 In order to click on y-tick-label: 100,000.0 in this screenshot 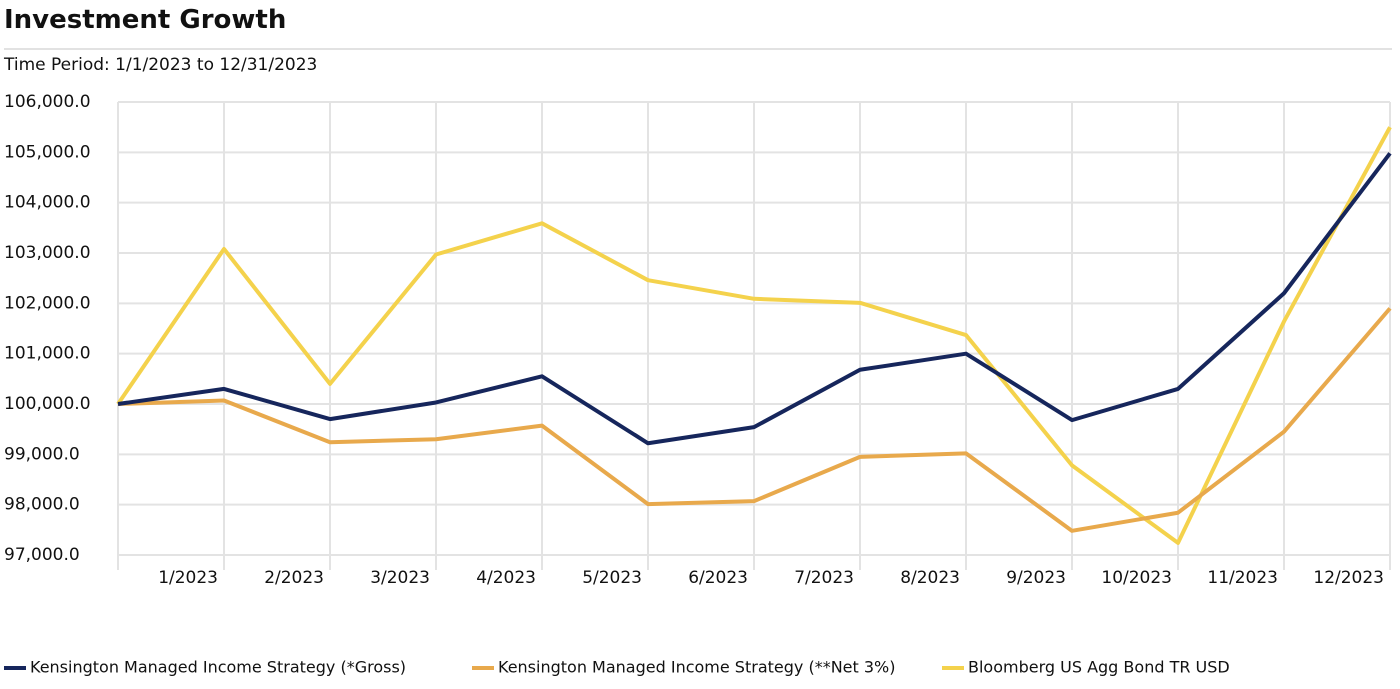, I will do `click(47, 404)`.